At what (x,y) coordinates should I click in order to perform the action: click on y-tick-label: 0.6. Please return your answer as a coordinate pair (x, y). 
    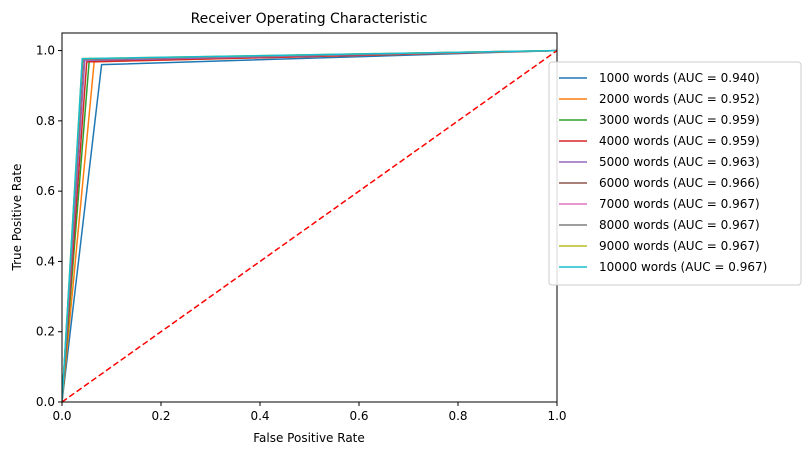
    Looking at the image, I should click on (45, 191).